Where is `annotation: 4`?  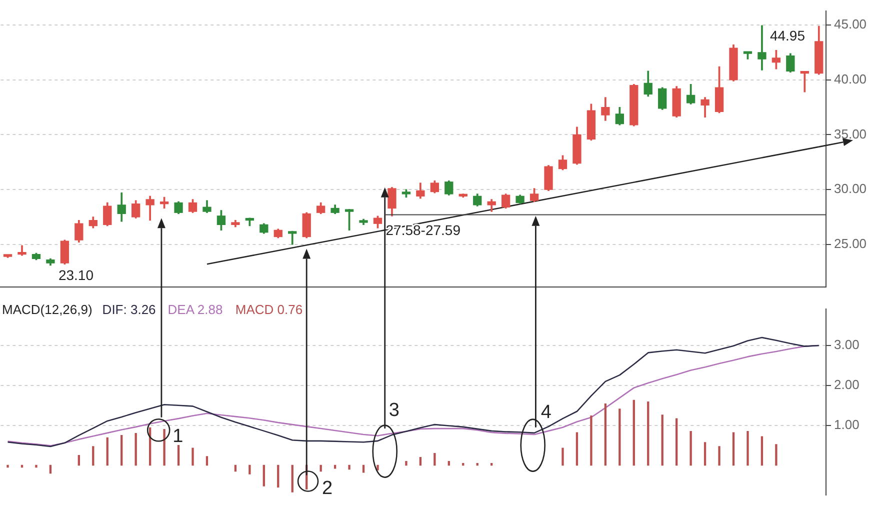
annotation: 4 is located at coordinates (546, 413).